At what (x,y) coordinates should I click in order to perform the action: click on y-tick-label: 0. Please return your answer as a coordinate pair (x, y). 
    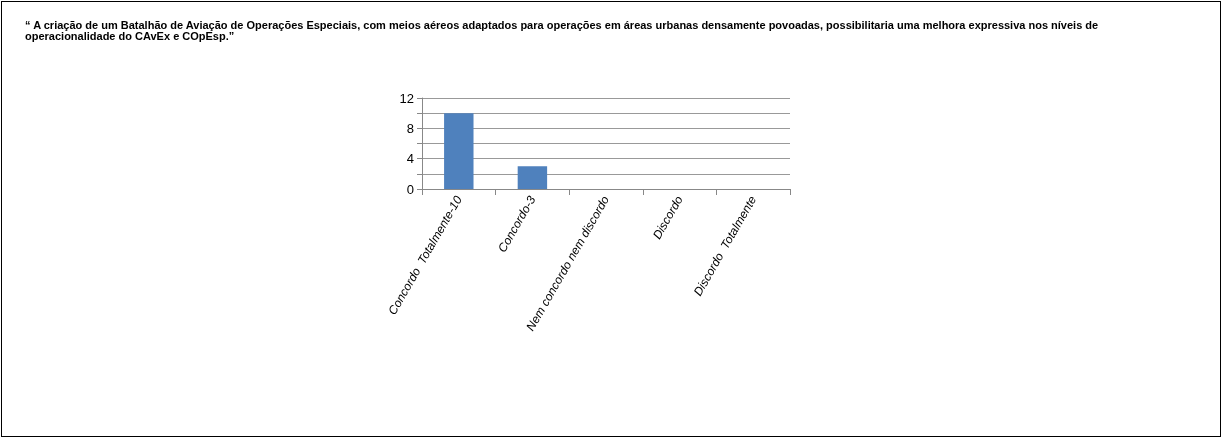
    Looking at the image, I should click on (410, 189).